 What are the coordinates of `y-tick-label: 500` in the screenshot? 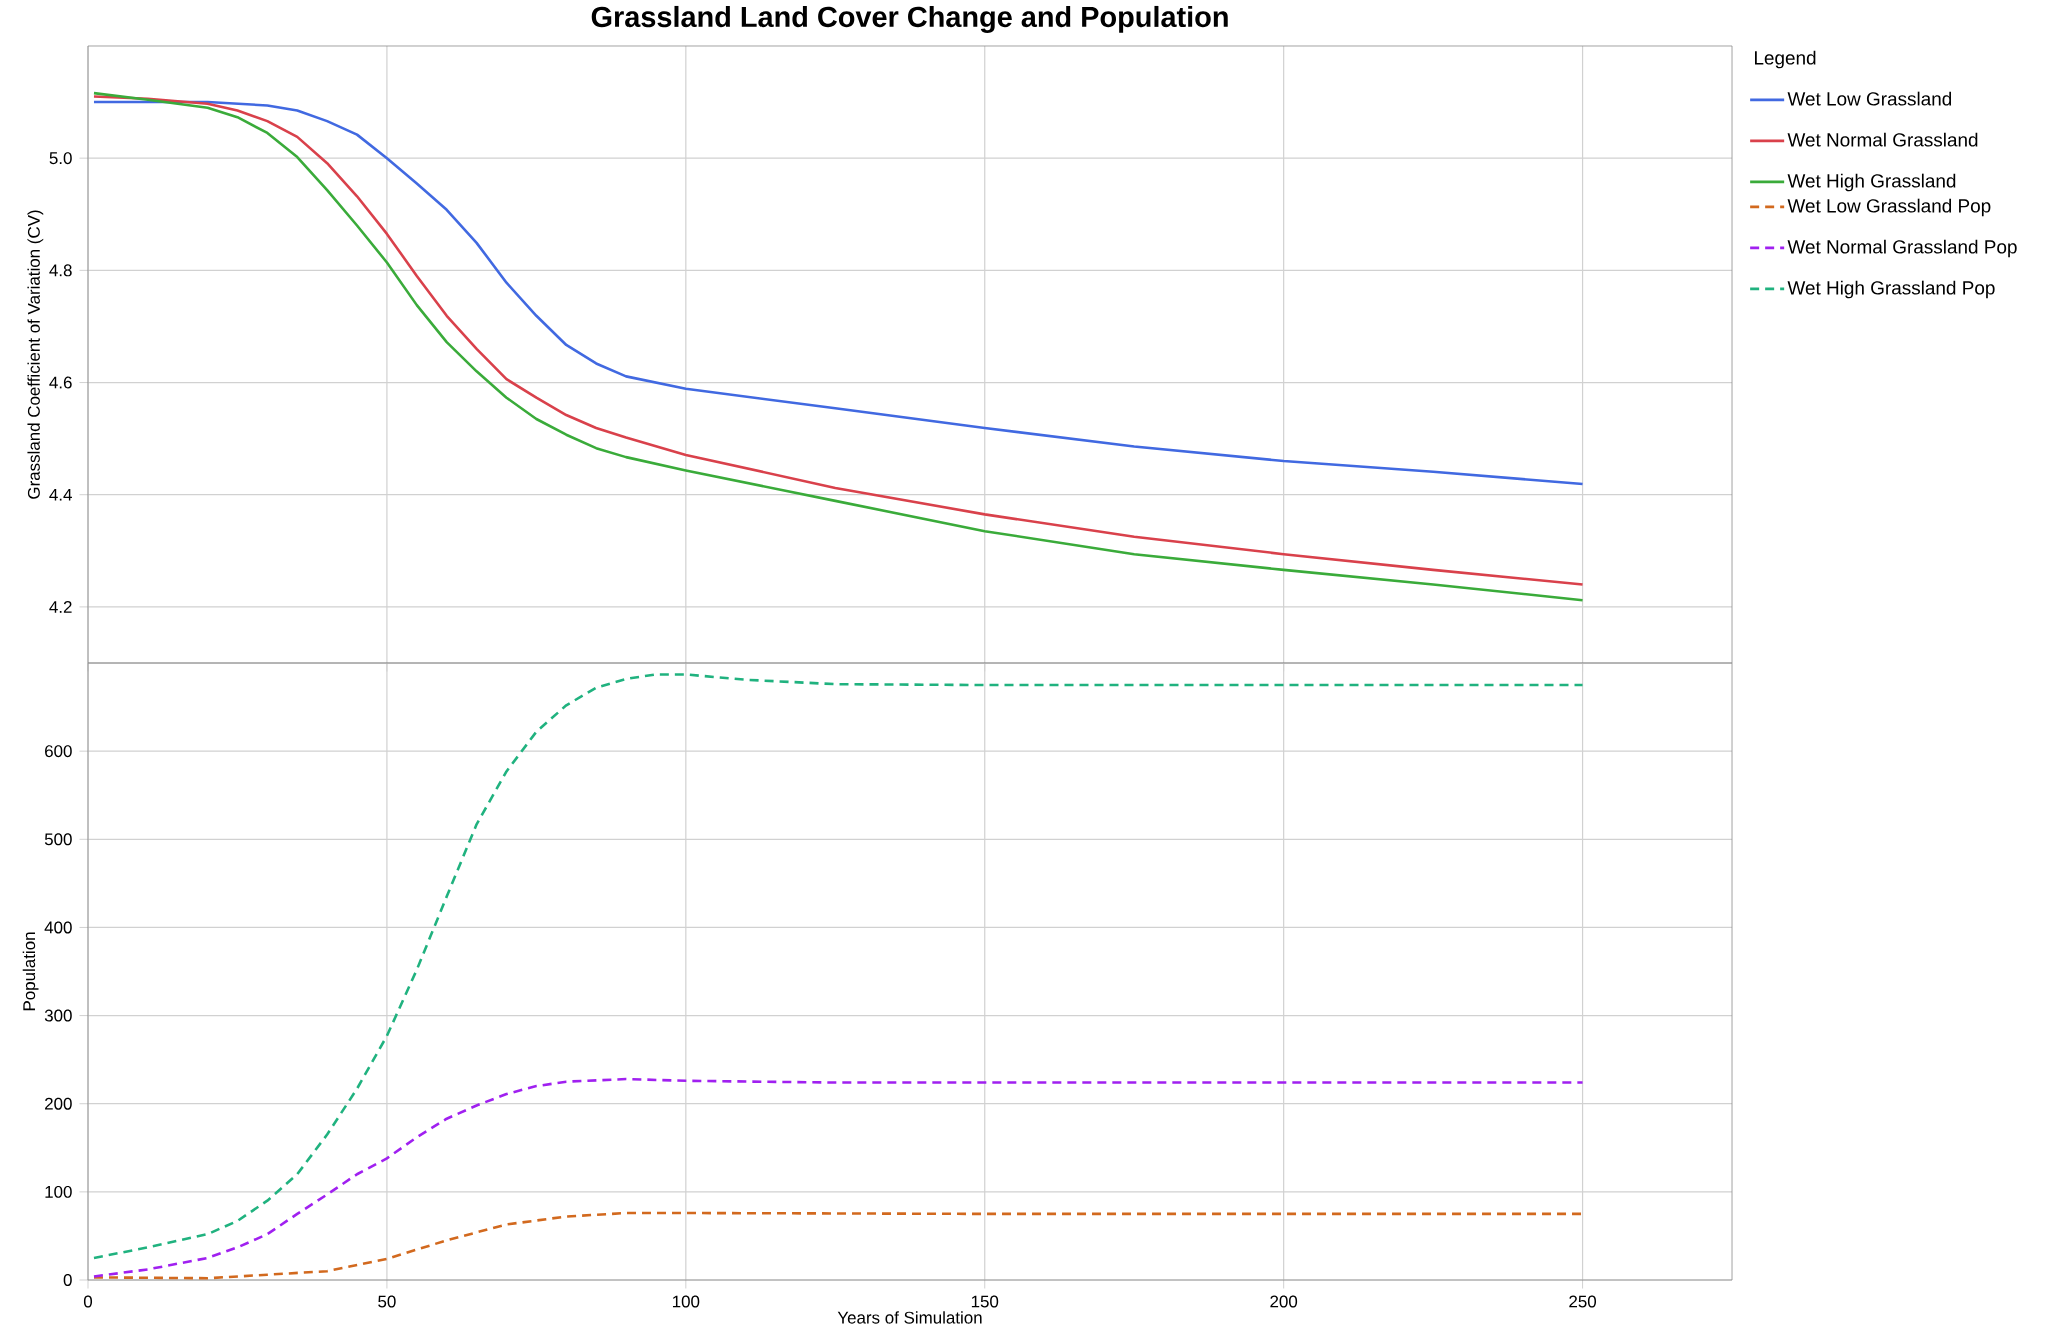 It's located at (58, 839).